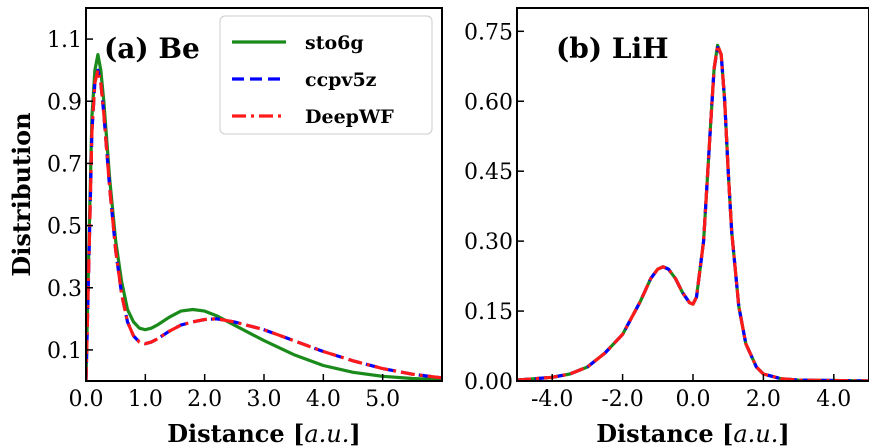 This screenshot has height=447, width=869. What do you see at coordinates (382, 399) in the screenshot?
I see `x-tick-label: 5.0` at bounding box center [382, 399].